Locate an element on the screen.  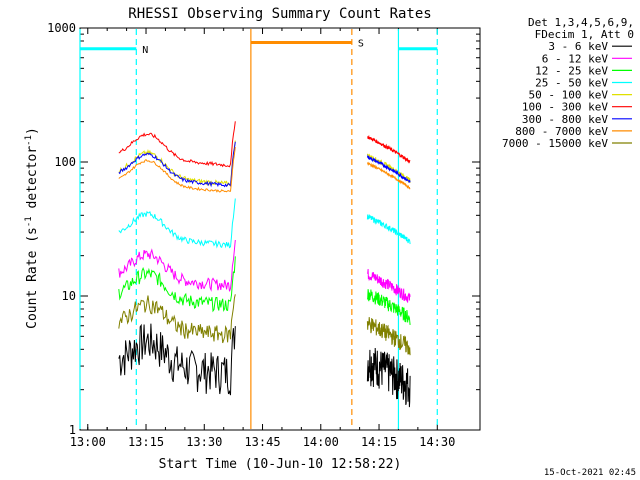
legend-entry-label: 3 - 6 keV is located at coordinates (578, 46).